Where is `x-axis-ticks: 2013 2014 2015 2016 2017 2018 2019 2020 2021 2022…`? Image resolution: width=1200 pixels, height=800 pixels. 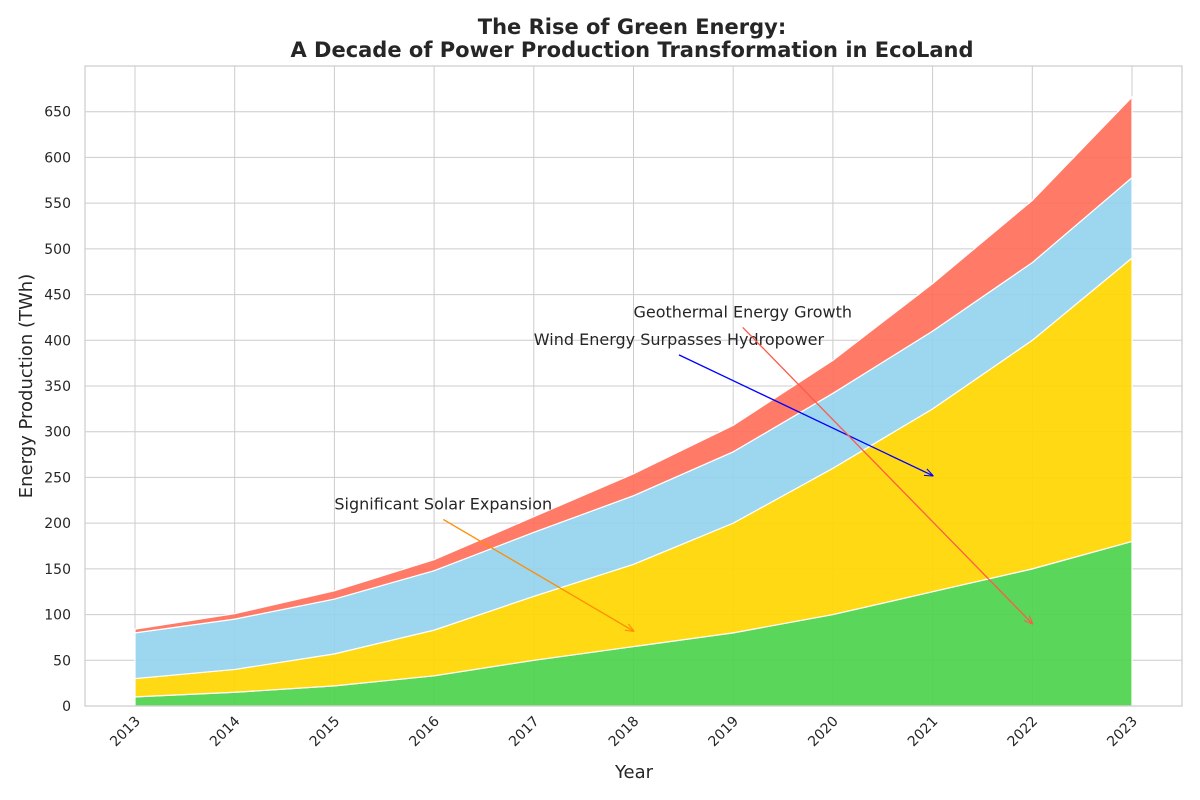 x-axis-ticks: 2013 2014 2015 2016 2017 2018 2019 2020 2021 2022… is located at coordinates (624, 731).